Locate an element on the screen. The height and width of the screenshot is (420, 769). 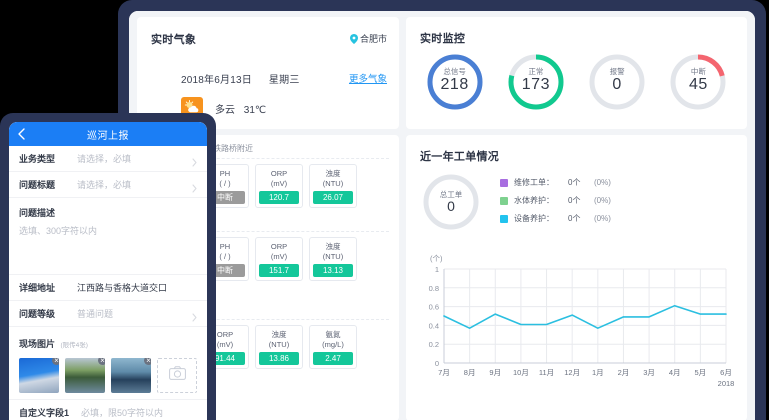
chart-xtick-label: 8月 is located at coordinates (470, 372).